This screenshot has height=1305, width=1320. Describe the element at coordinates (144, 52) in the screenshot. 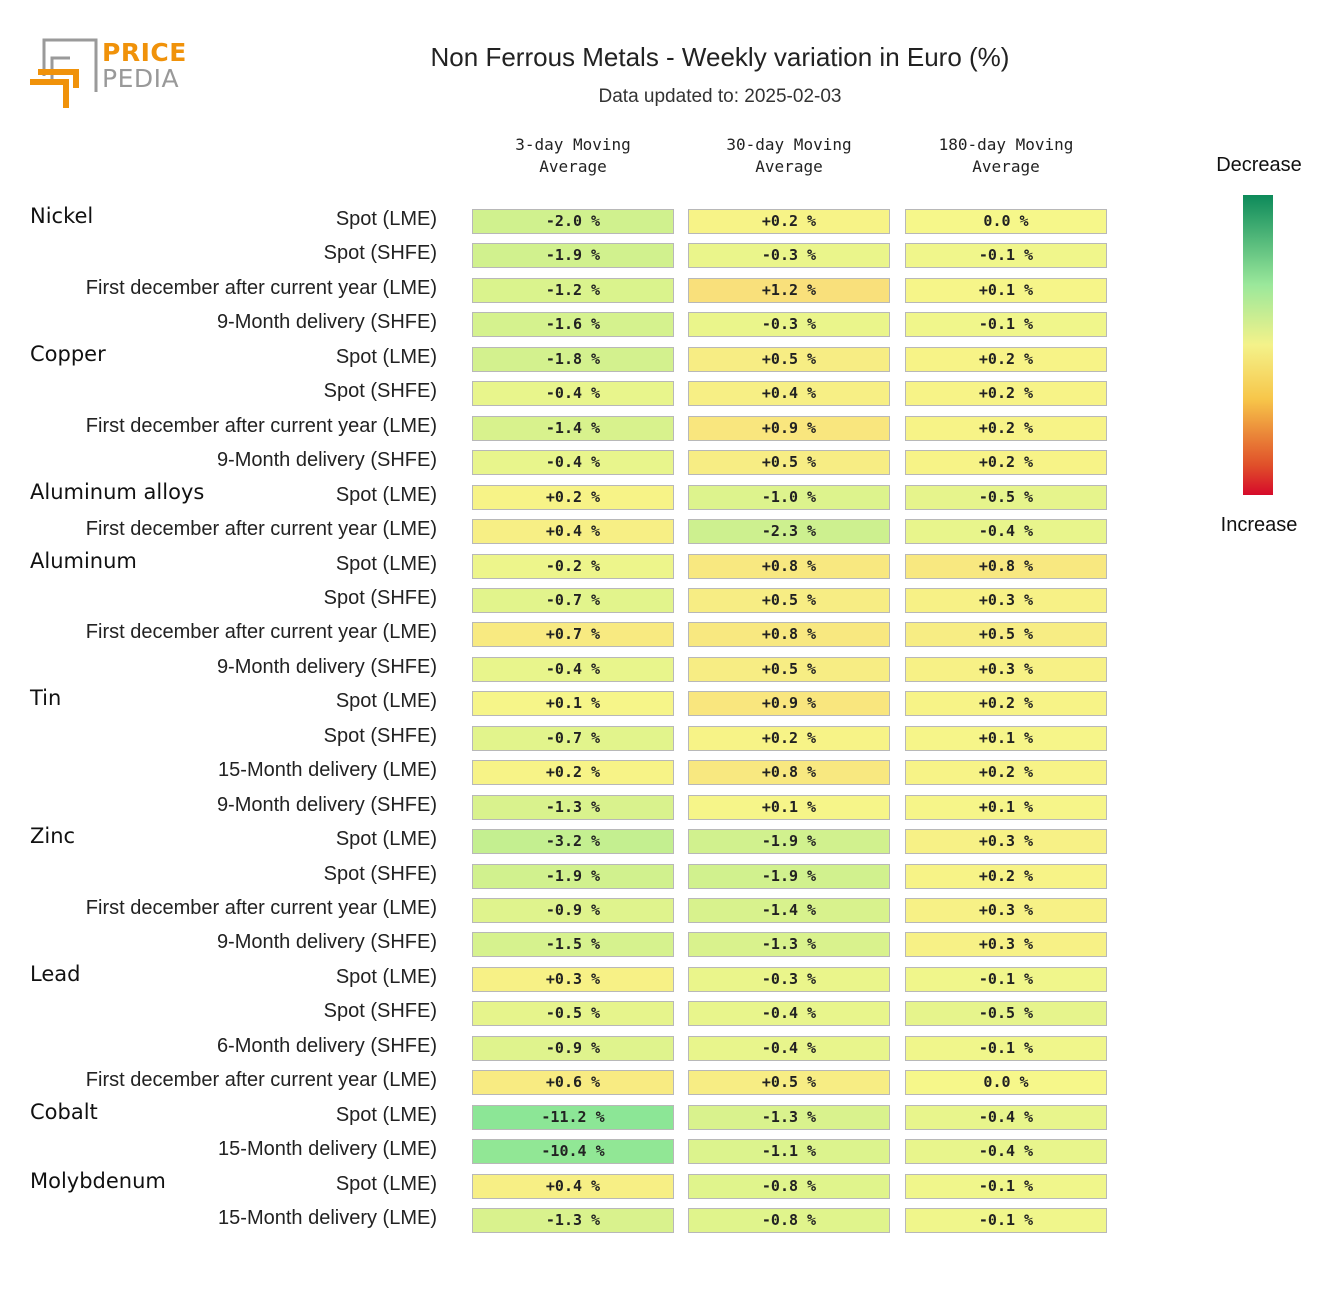

I see `logo-word-price: PRICE` at that location.